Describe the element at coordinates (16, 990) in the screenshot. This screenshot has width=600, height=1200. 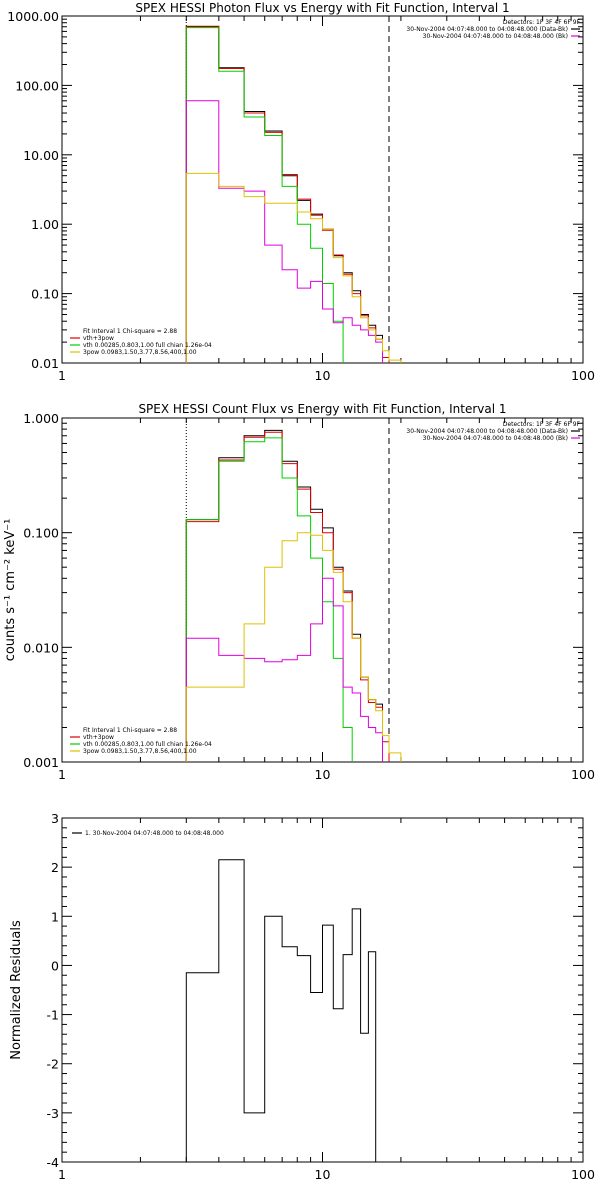
I see `y-axis-label: Normalized Residuals` at that location.